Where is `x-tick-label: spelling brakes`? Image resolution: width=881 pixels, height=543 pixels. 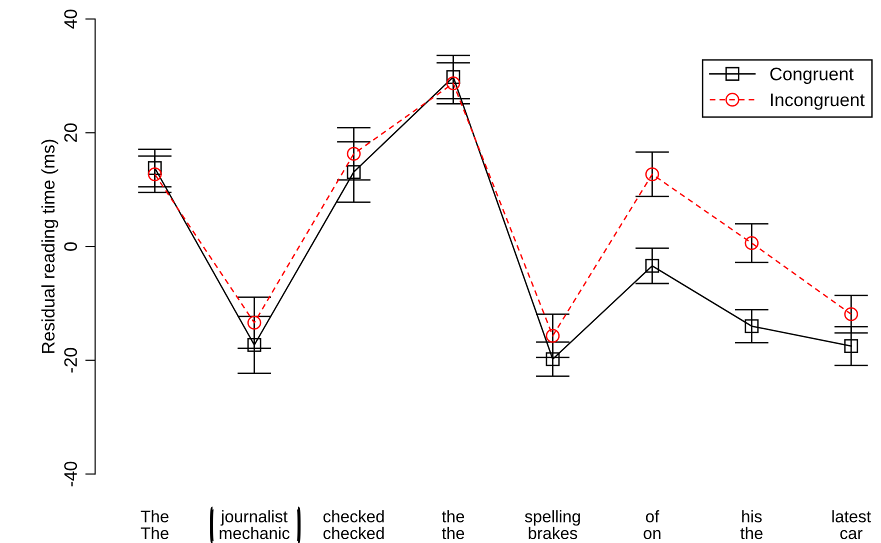
x-tick-label: spelling brakes is located at coordinates (552, 525).